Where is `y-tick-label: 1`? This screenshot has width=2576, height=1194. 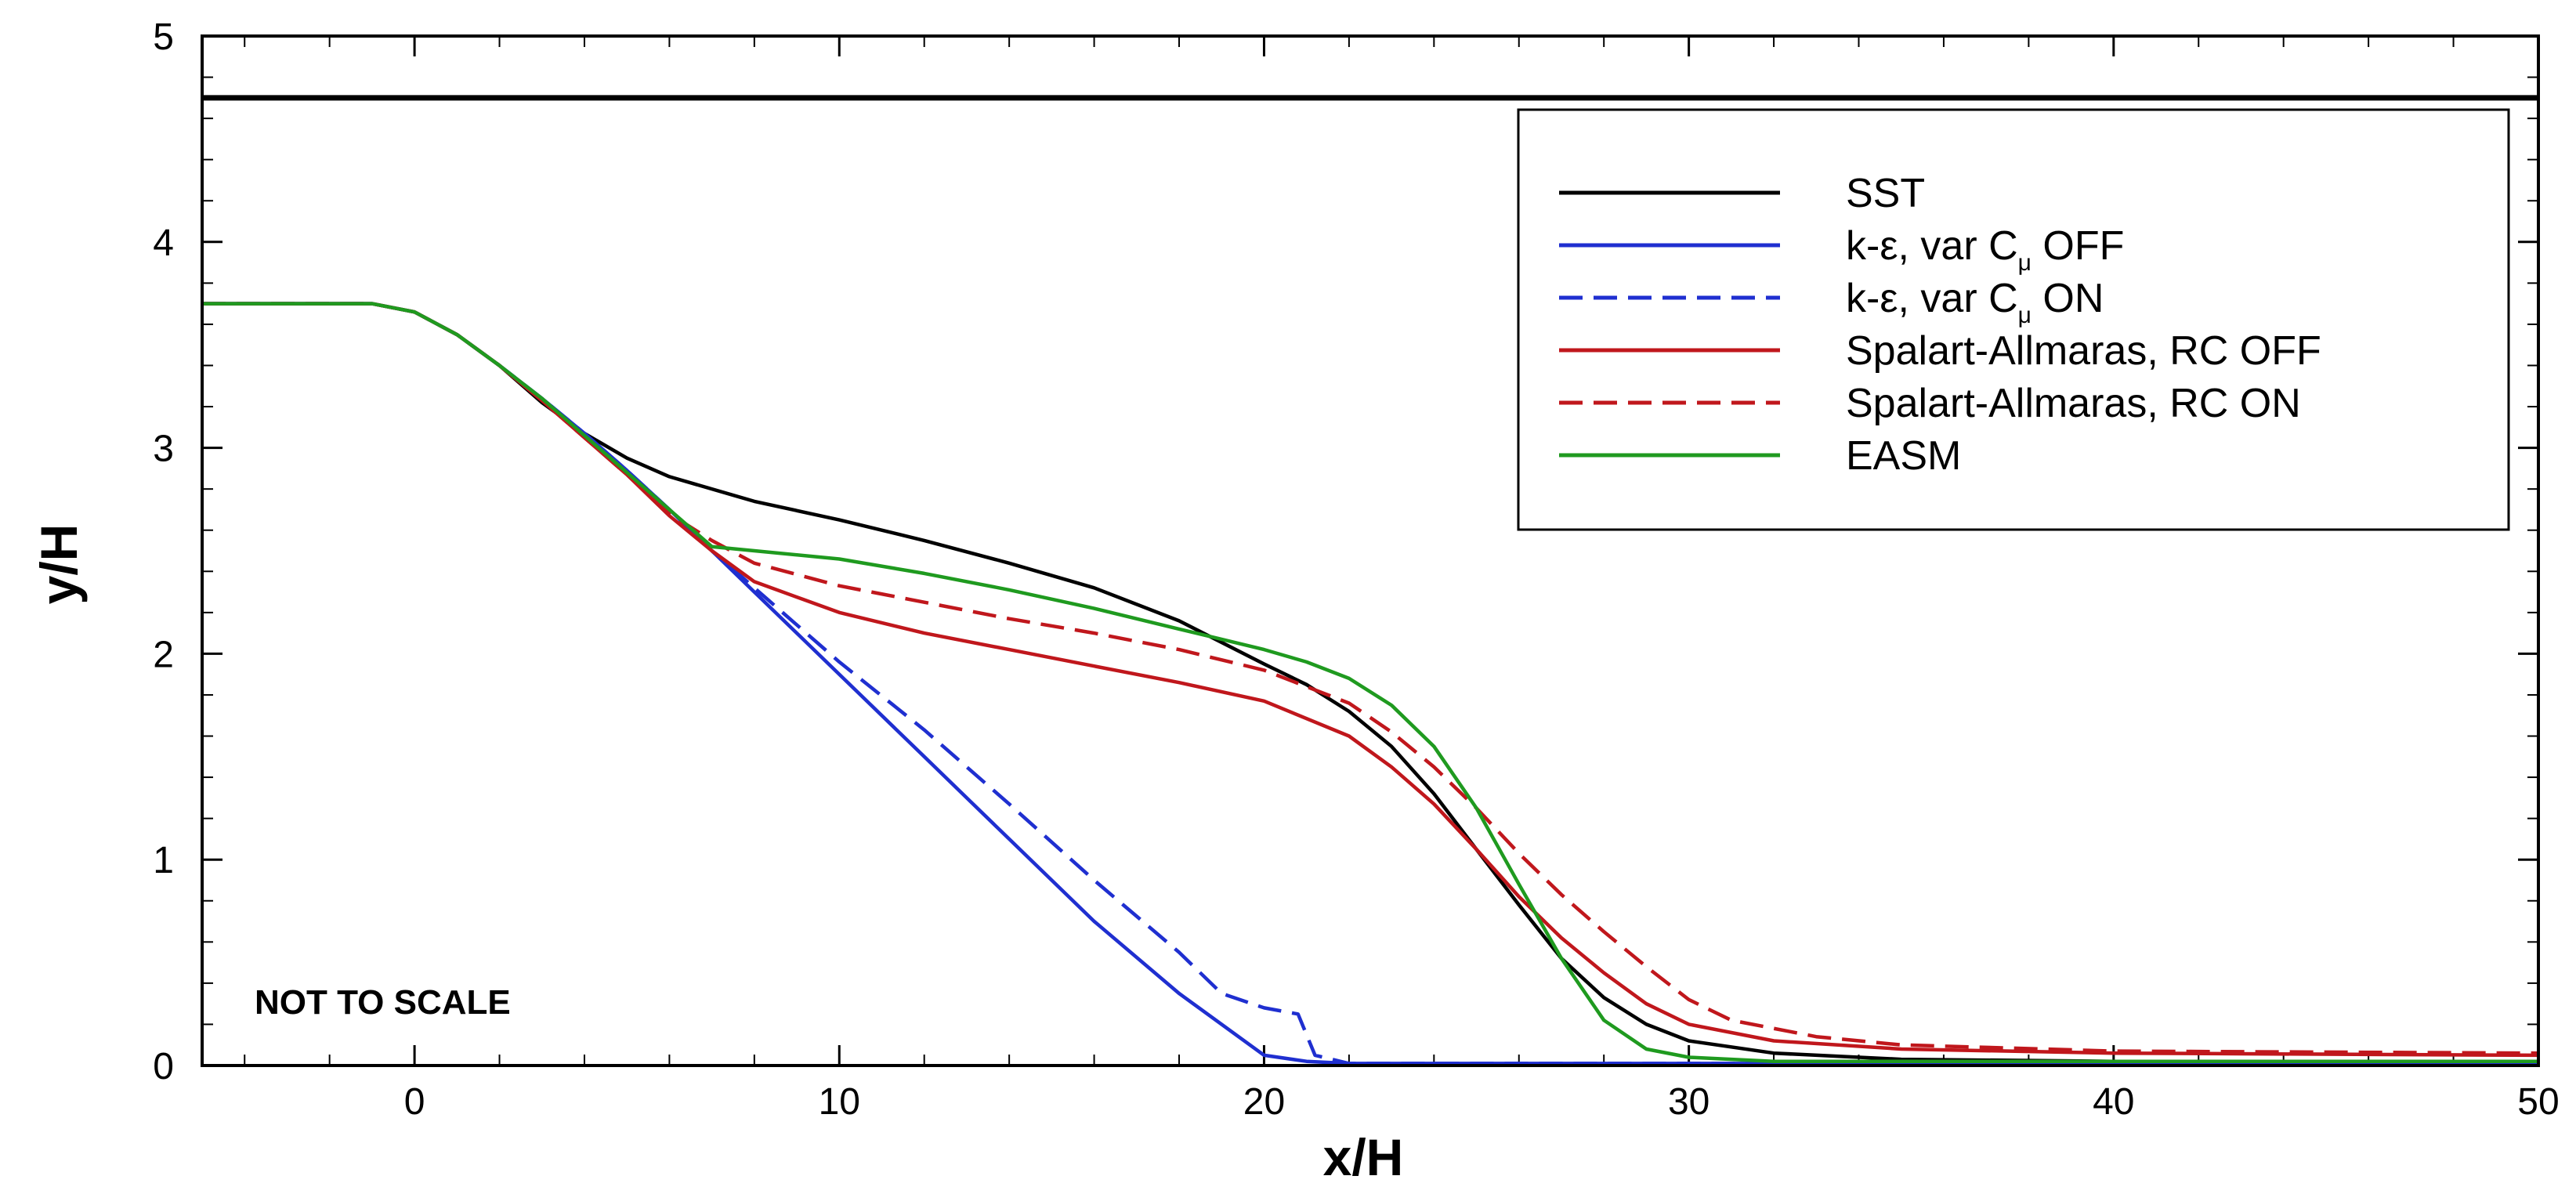 y-tick-label: 1 is located at coordinates (163, 861).